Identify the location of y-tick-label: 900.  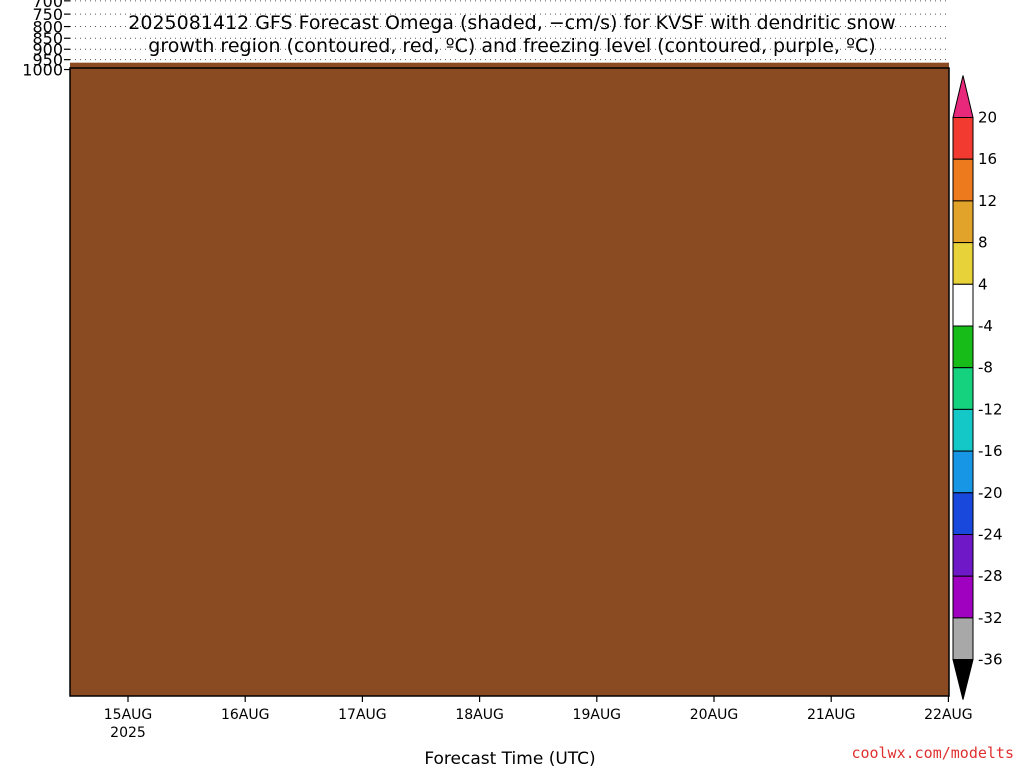
(47, 49).